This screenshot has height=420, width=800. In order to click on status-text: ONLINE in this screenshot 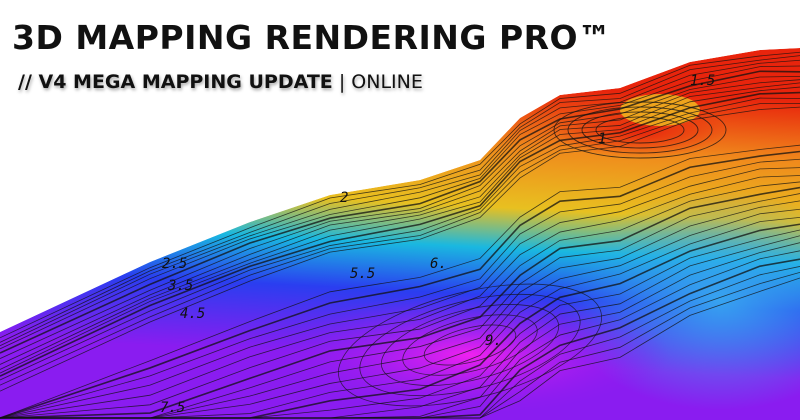, I will do `click(387, 82)`.